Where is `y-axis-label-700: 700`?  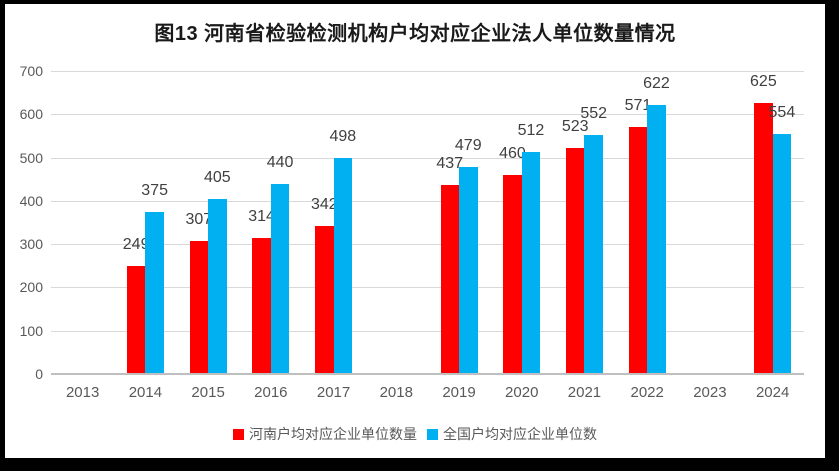
y-axis-label-700: 700 is located at coordinates (31, 71).